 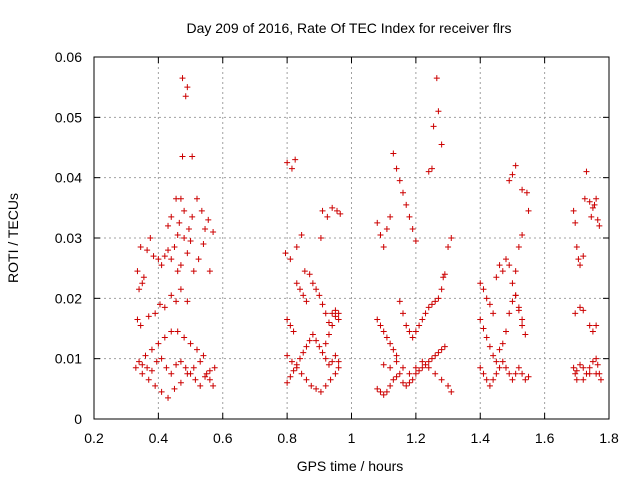 What do you see at coordinates (223, 438) in the screenshot?
I see `x-tick-label: 0.6` at bounding box center [223, 438].